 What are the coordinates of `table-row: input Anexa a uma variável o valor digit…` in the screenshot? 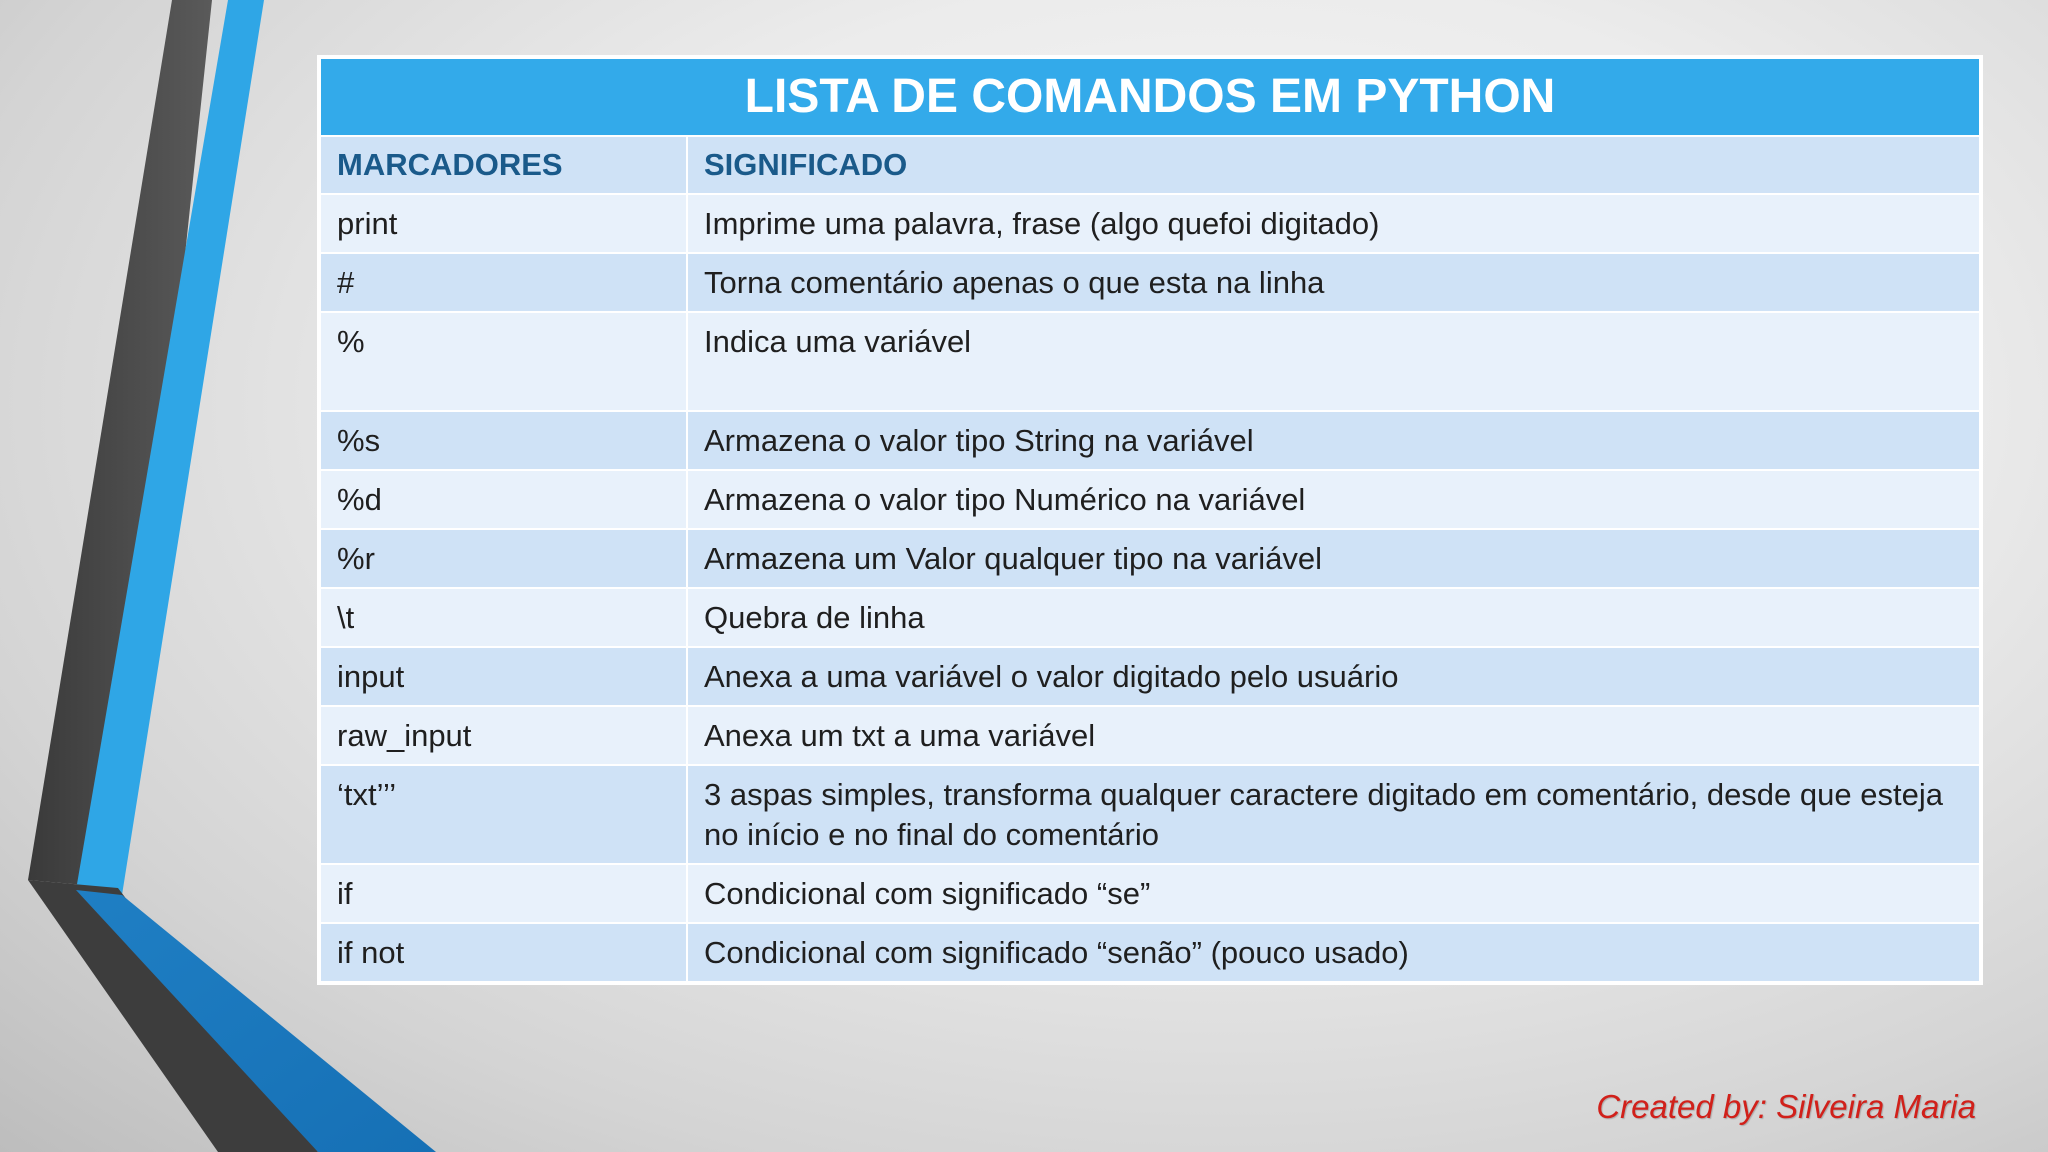 It's located at (1150, 676).